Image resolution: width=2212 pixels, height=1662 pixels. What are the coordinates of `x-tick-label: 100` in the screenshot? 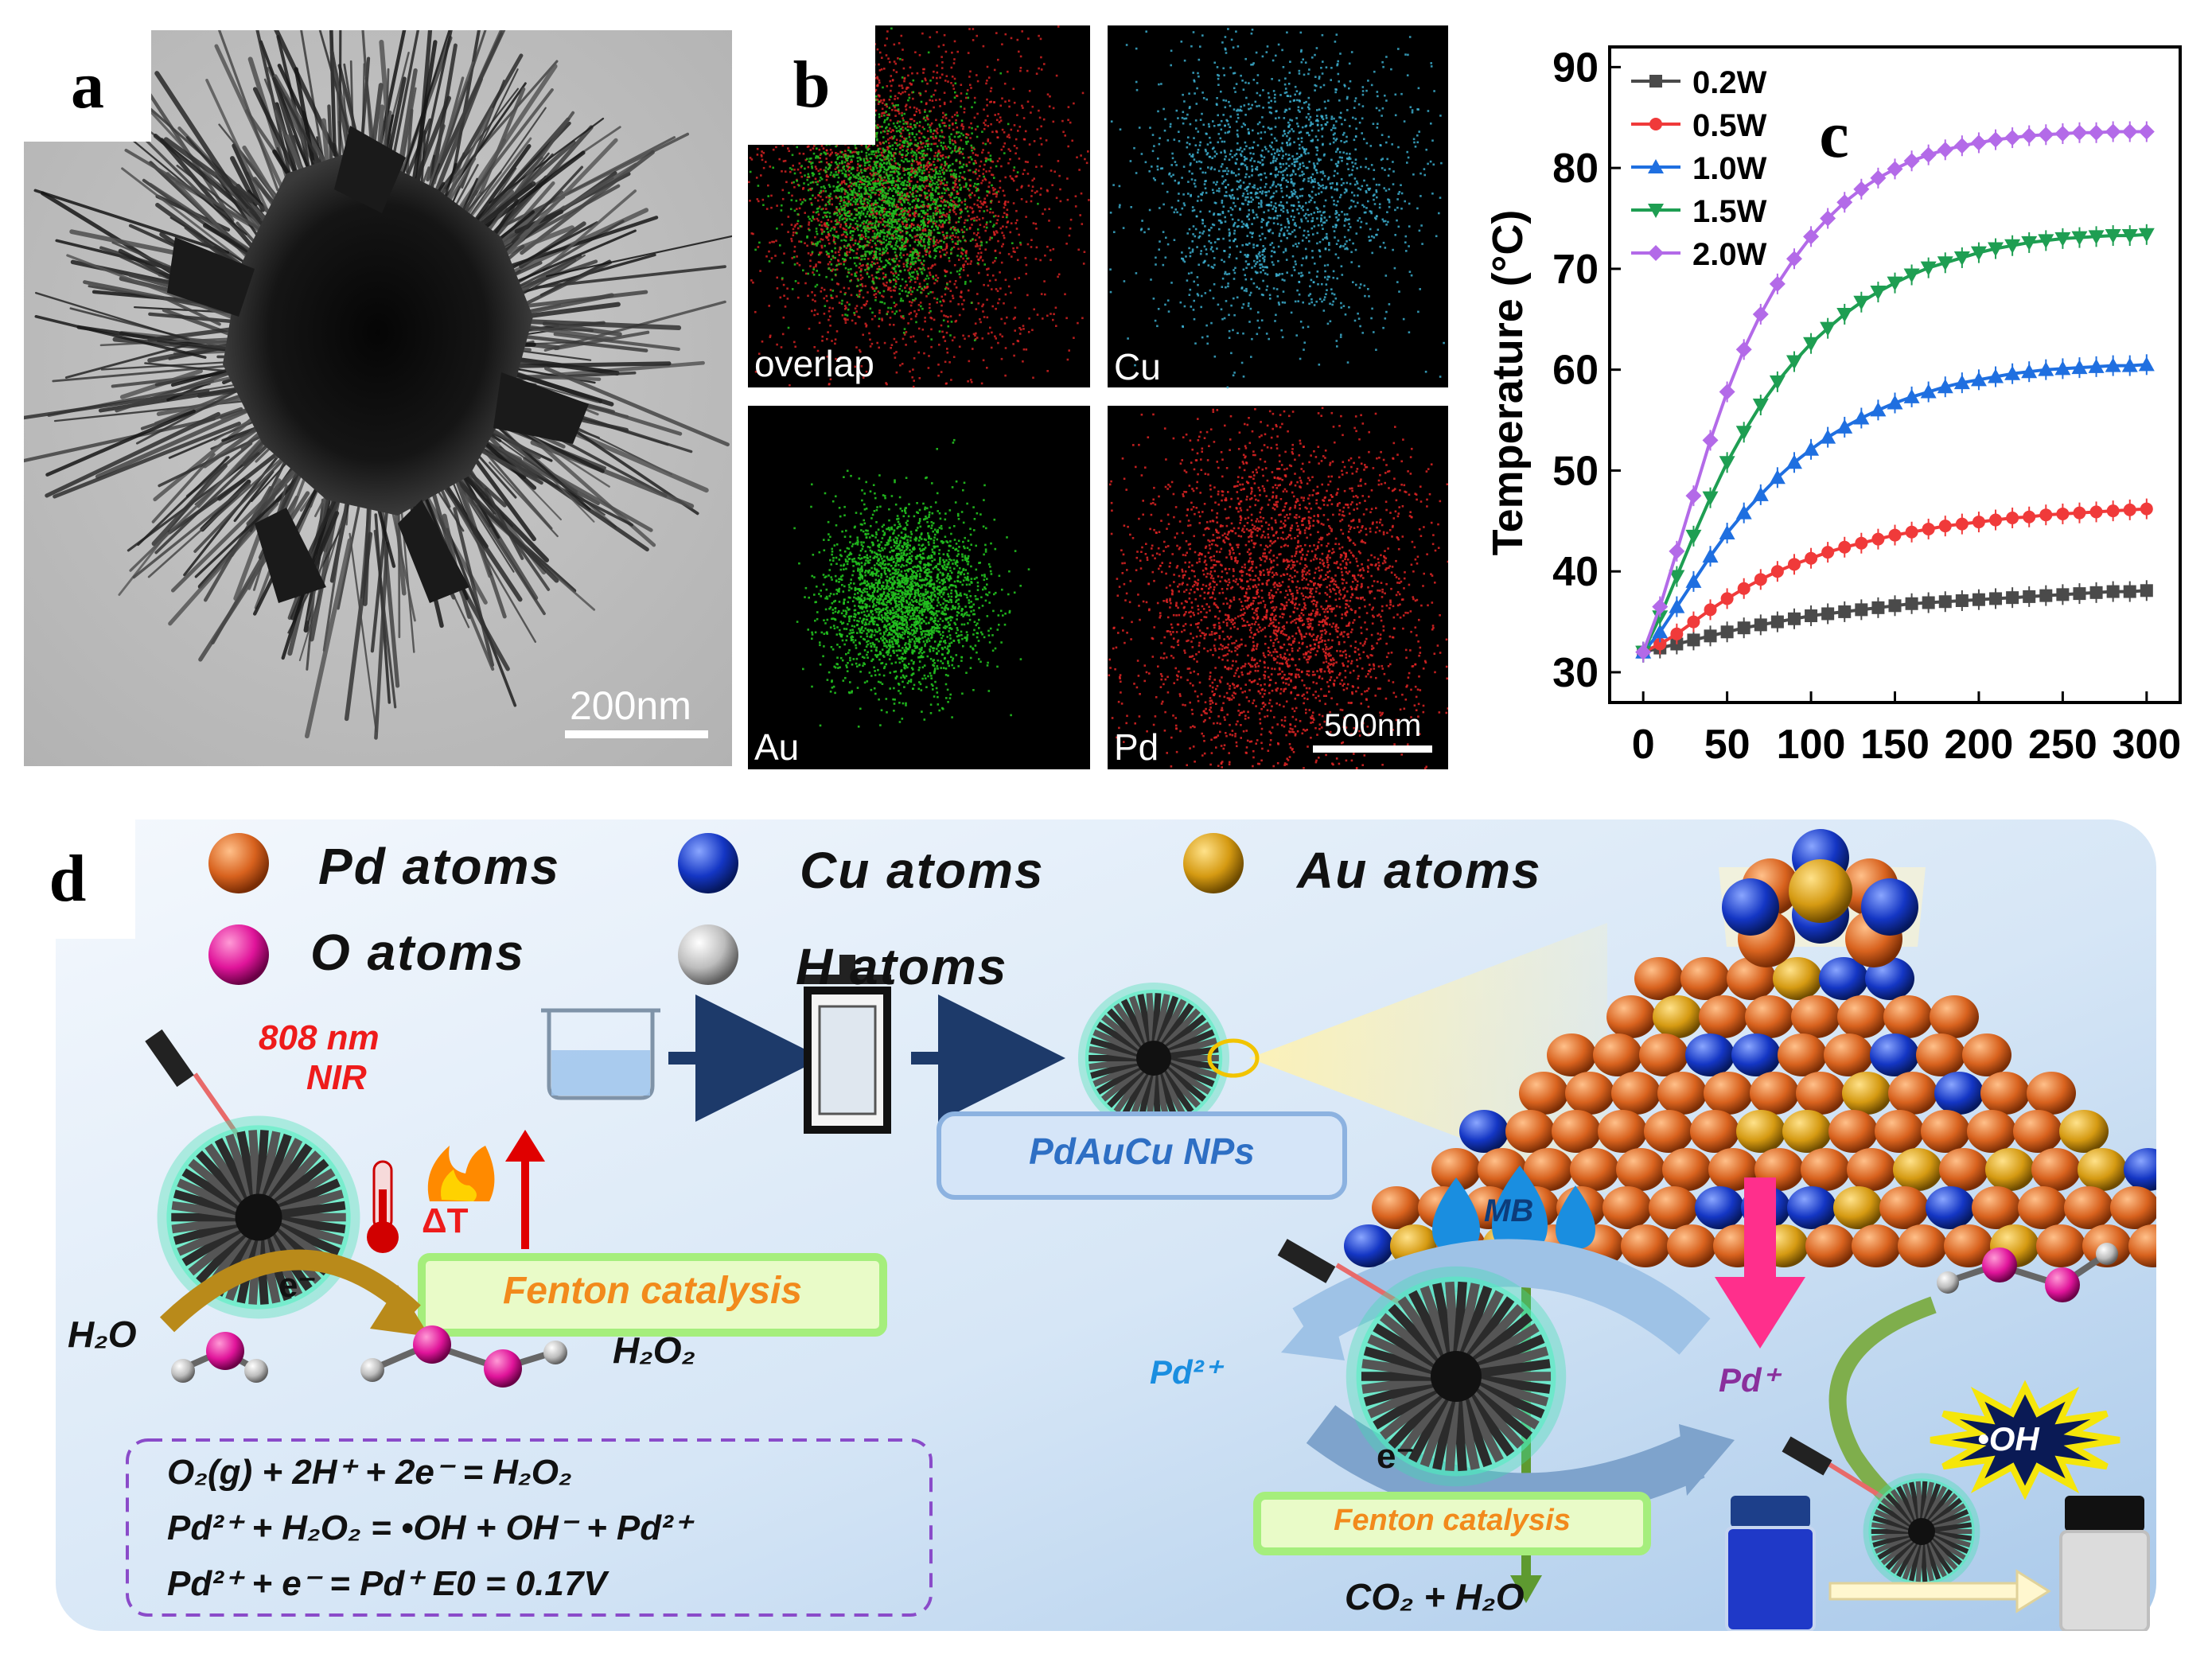 It's located at (1812, 745).